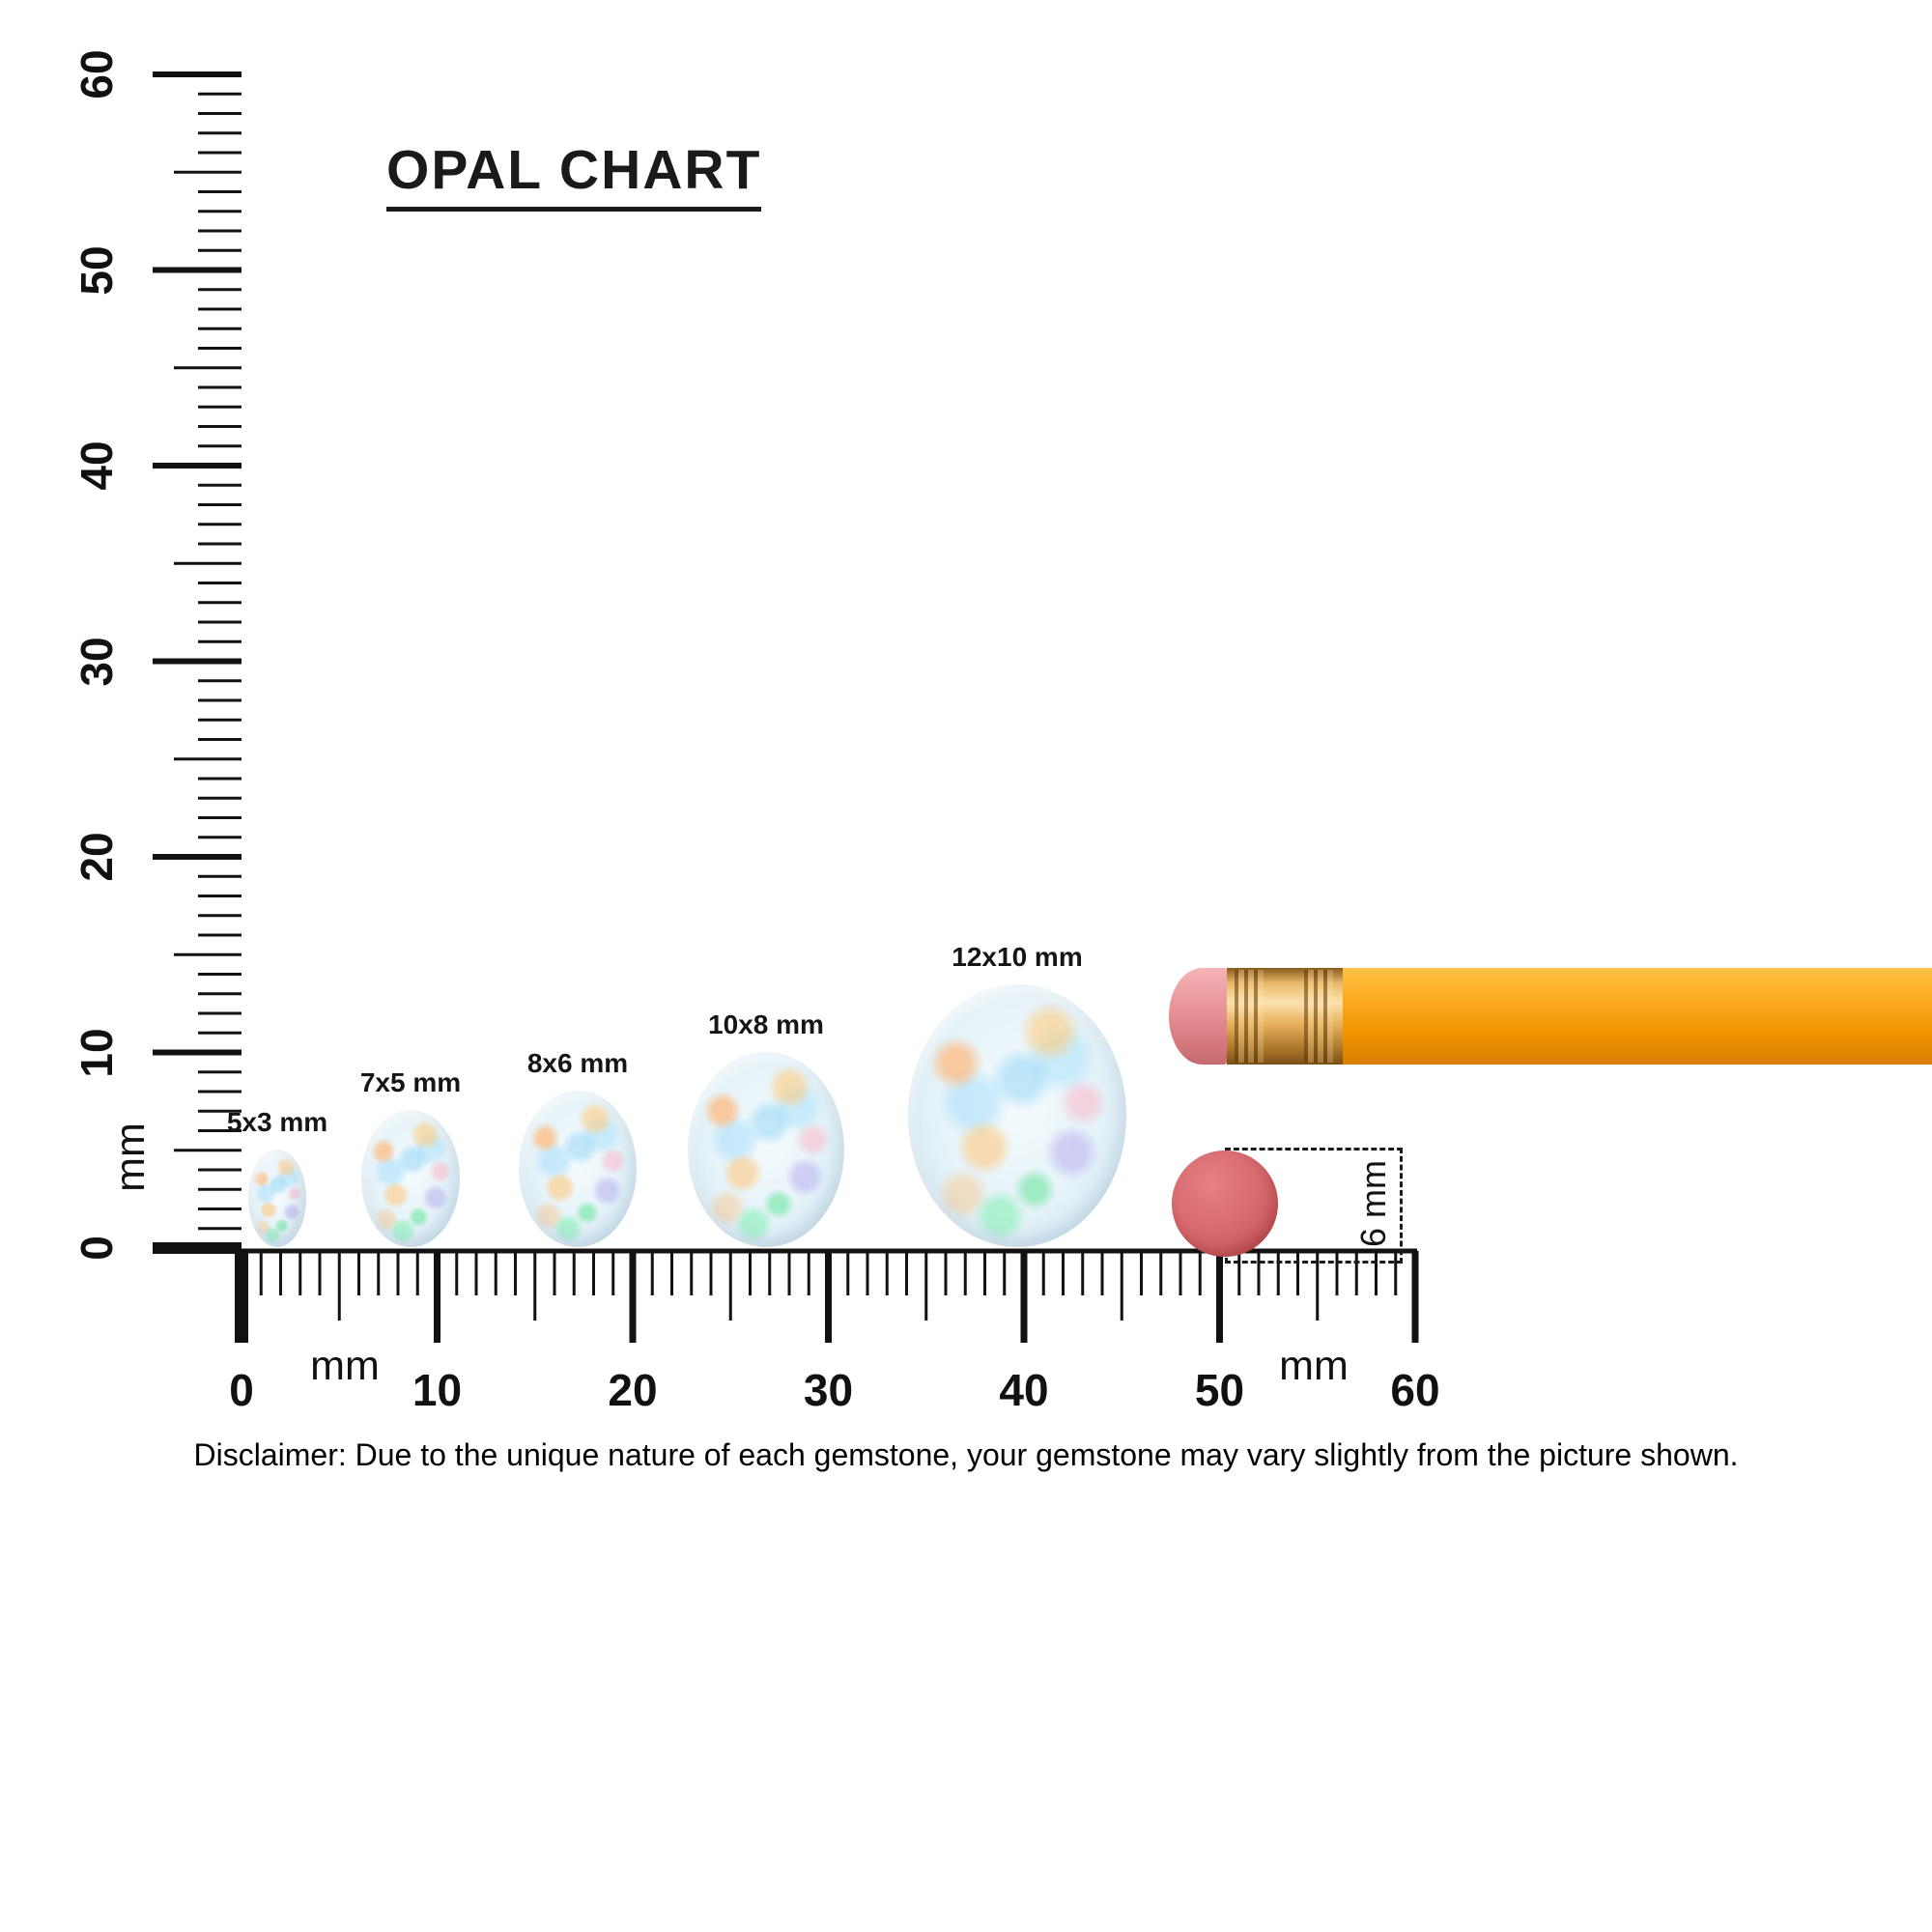  What do you see at coordinates (1637, 1016) in the screenshot?
I see `pencil-body` at bounding box center [1637, 1016].